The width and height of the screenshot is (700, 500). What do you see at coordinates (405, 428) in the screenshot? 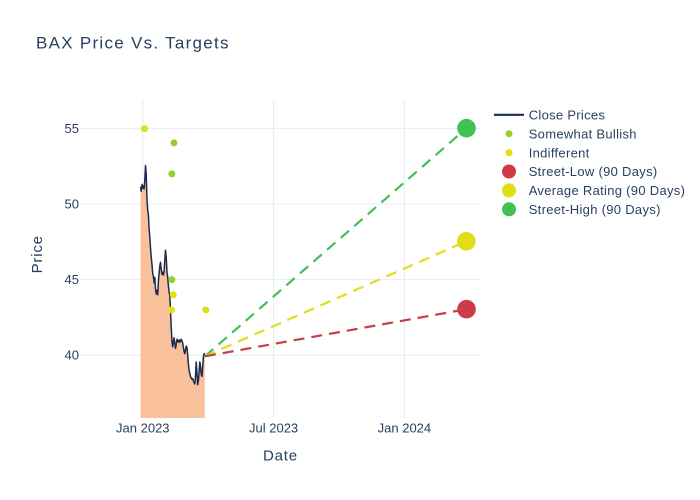
I see `svg-text: Jan 2024` at bounding box center [405, 428].